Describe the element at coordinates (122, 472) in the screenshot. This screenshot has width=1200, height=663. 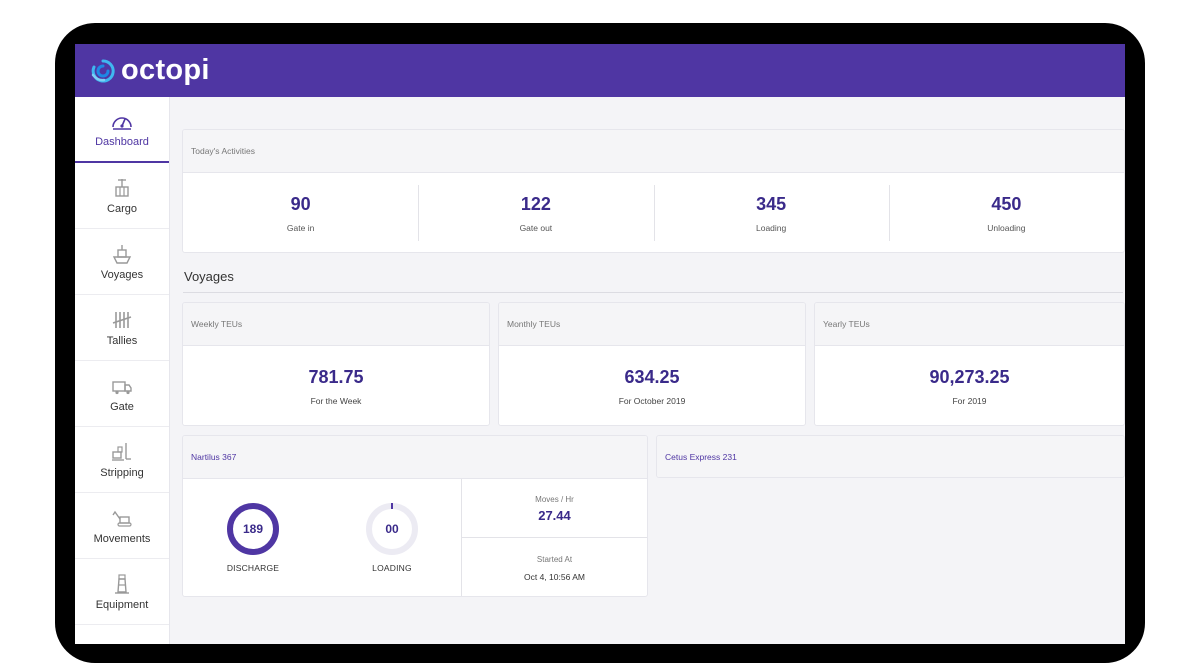
I see `sidebar-item-label: Stripping` at that location.